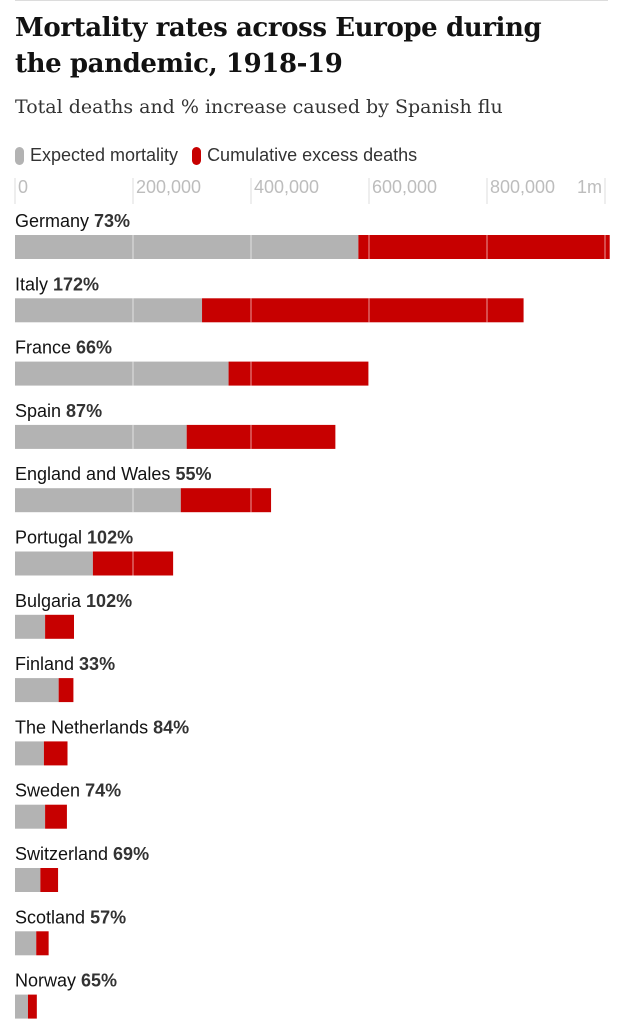 The image size is (623, 1024). Describe the element at coordinates (65, 664) in the screenshot. I see `bar-label: Finland 33%` at that location.